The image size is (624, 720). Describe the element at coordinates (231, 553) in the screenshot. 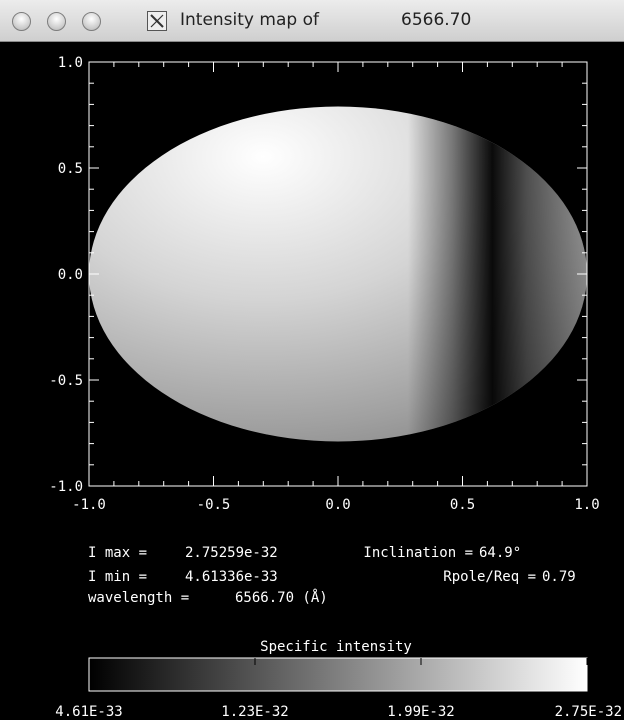

I see `imax-value: 2.75259e-32` at that location.